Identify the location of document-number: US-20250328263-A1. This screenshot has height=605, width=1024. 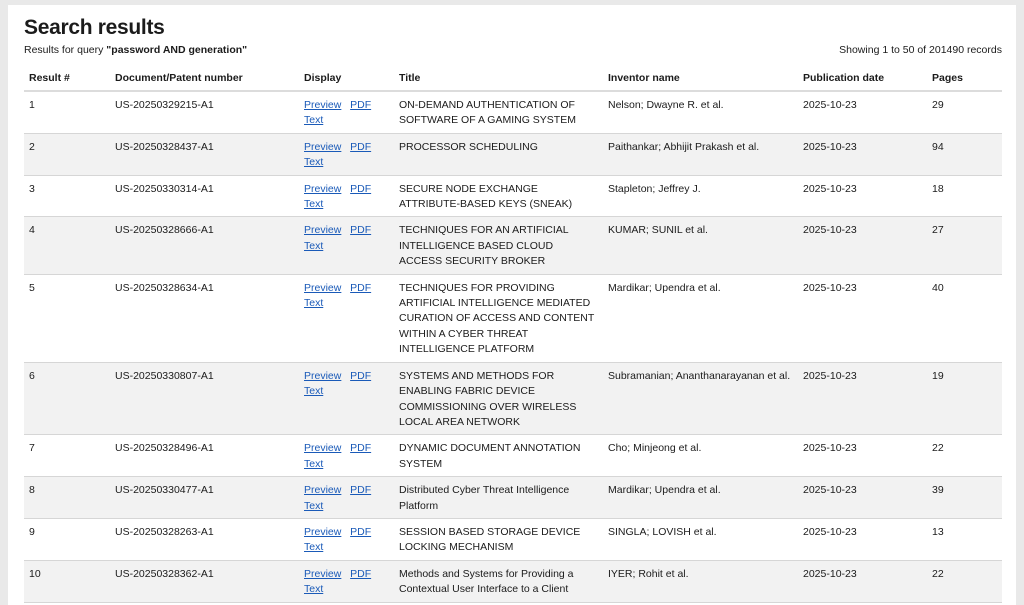
(204, 539).